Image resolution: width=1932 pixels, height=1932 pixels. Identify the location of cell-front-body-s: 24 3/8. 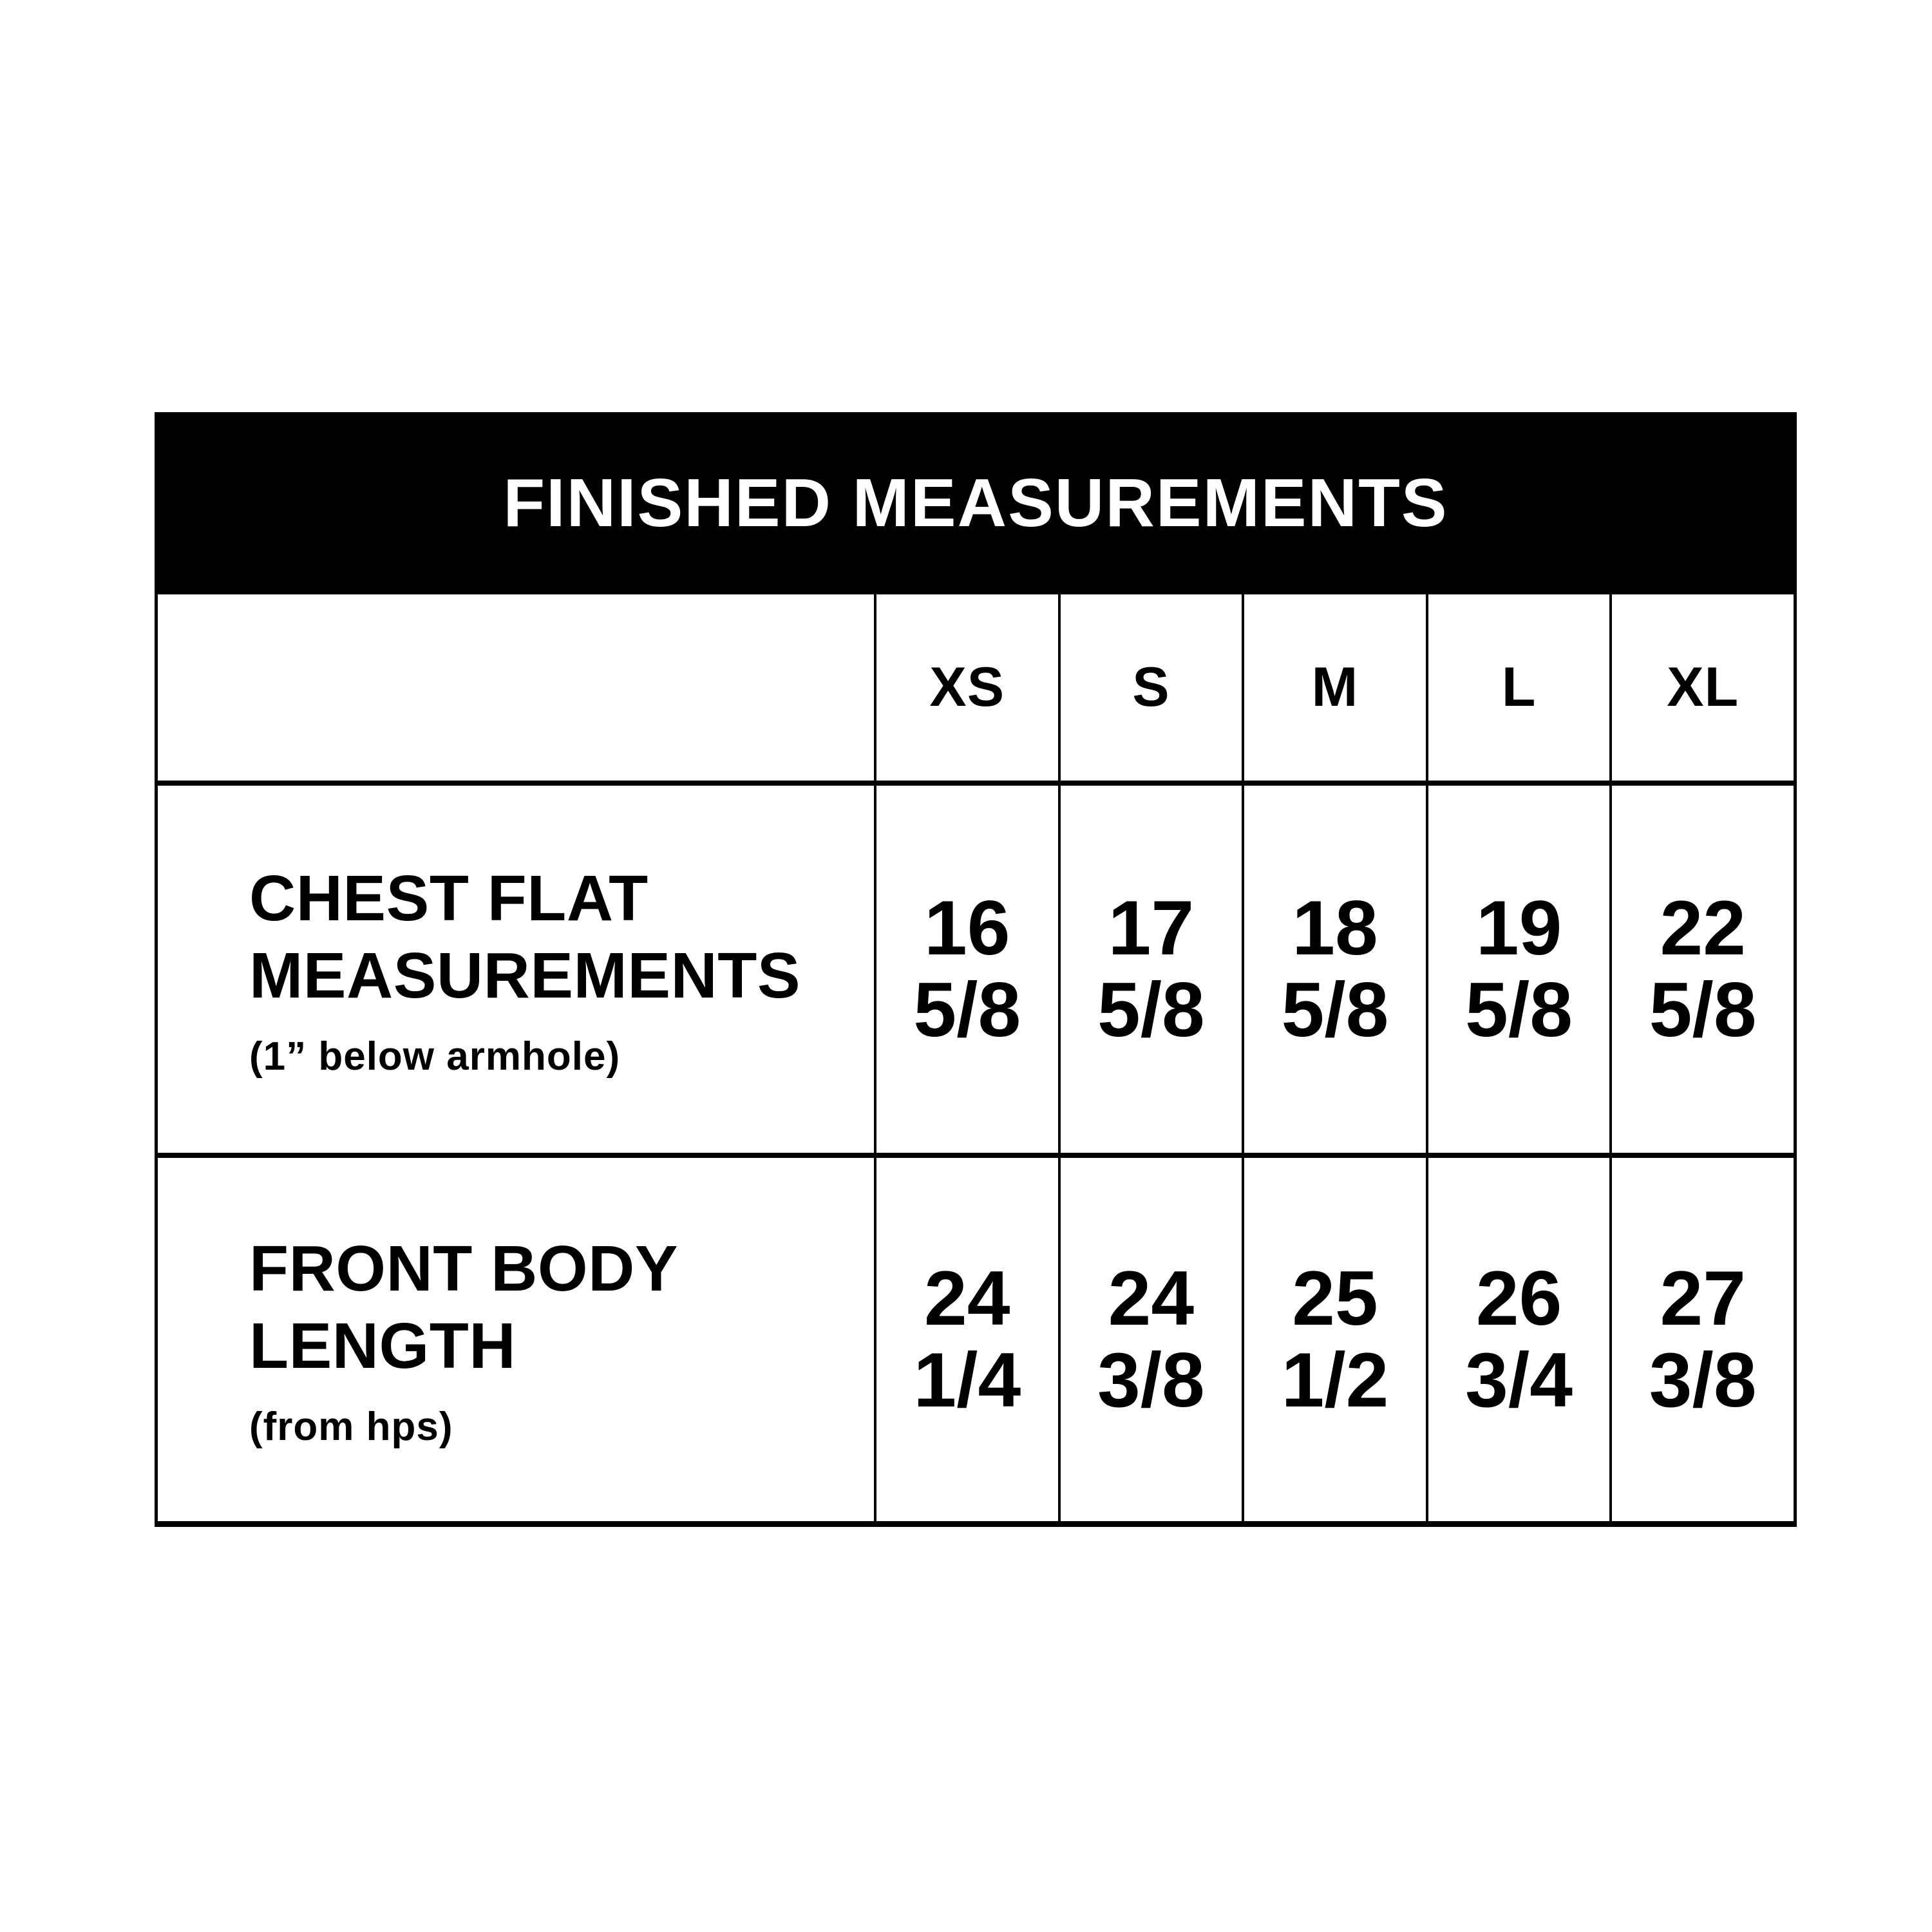
(1149, 1337).